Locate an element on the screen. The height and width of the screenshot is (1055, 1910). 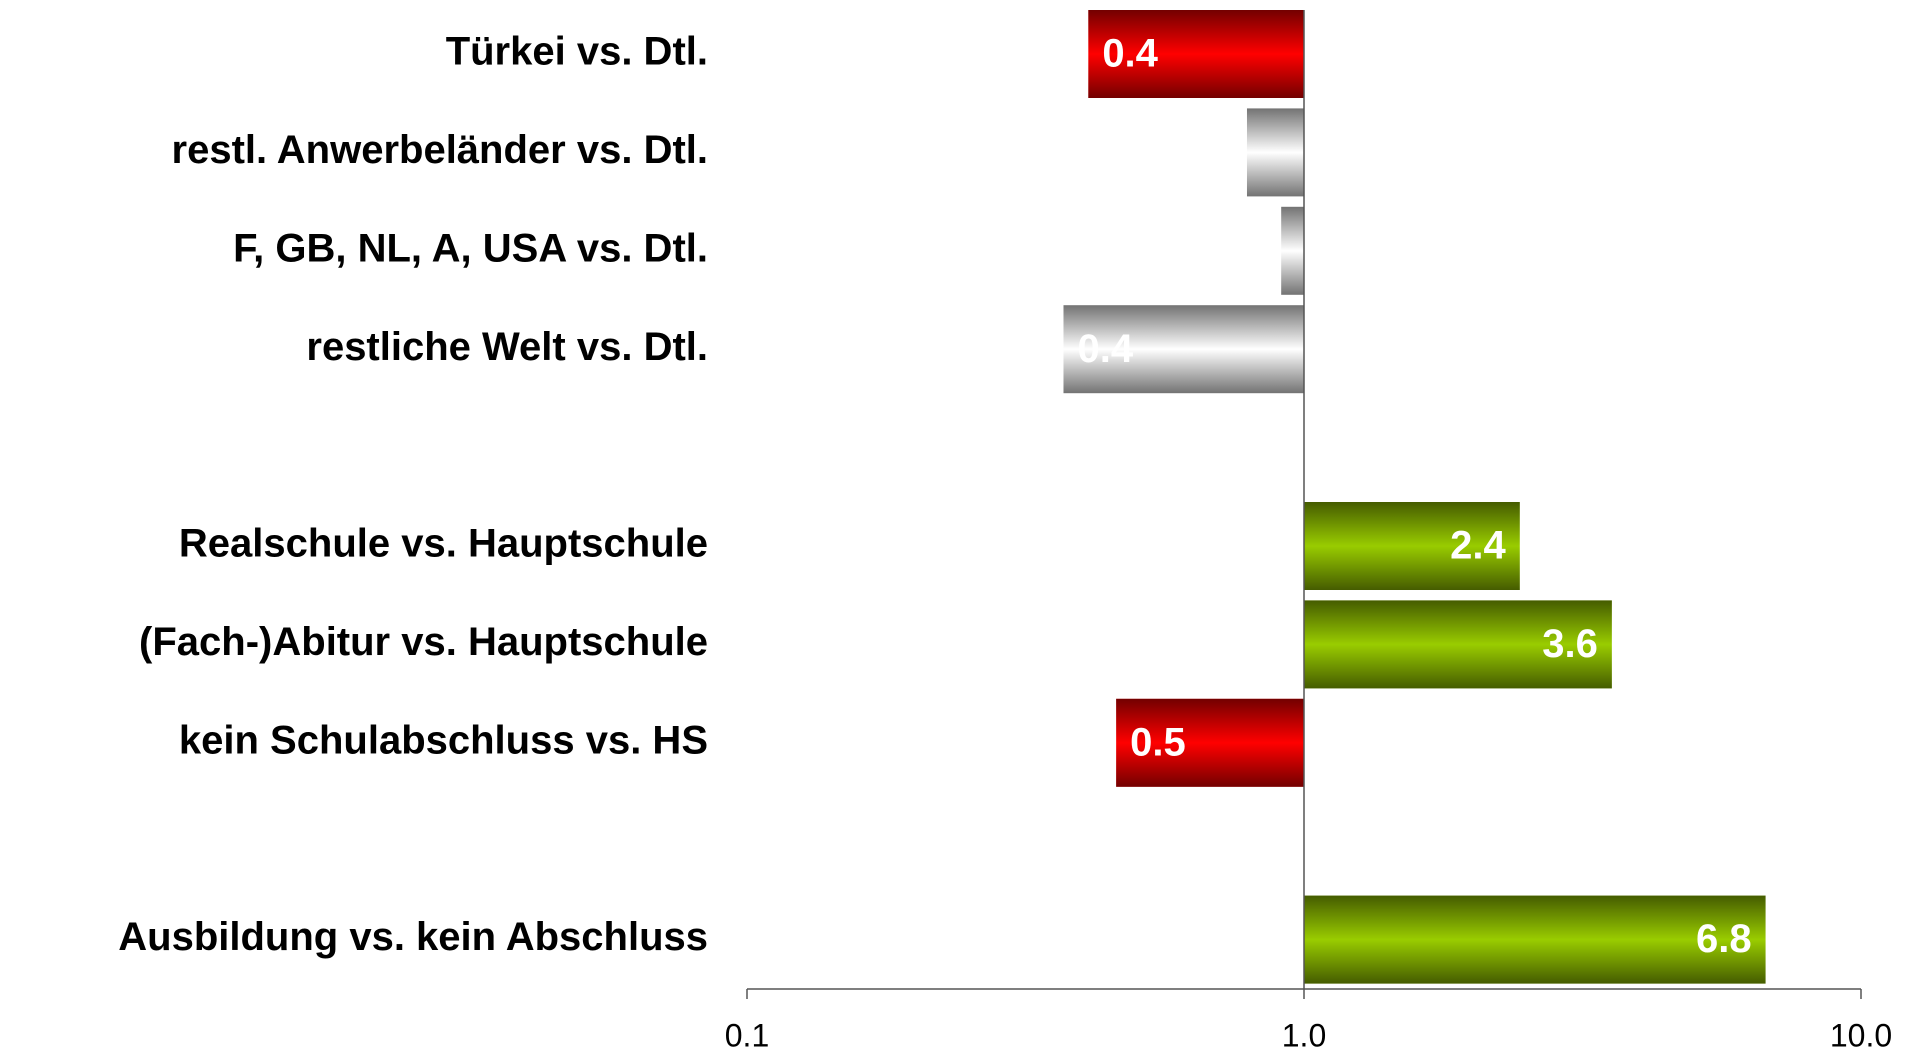
value-label: 2.4 is located at coordinates (1478, 546).